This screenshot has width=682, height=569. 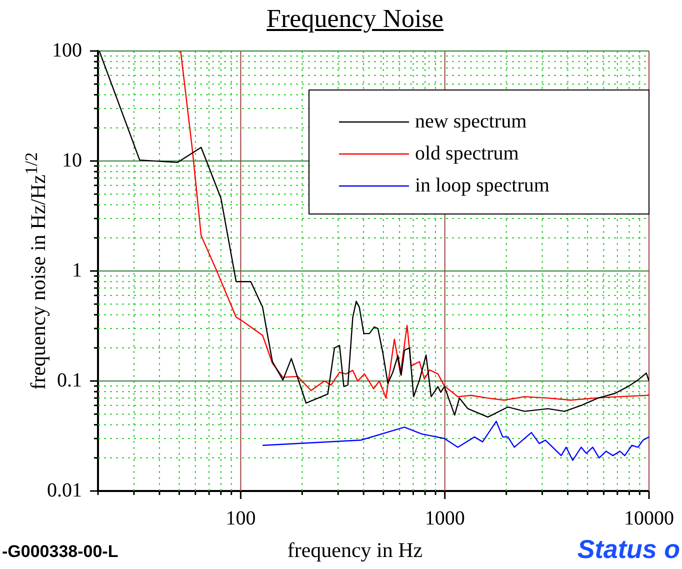 What do you see at coordinates (482, 185) in the screenshot?
I see `legend-label: in loop spectrum` at bounding box center [482, 185].